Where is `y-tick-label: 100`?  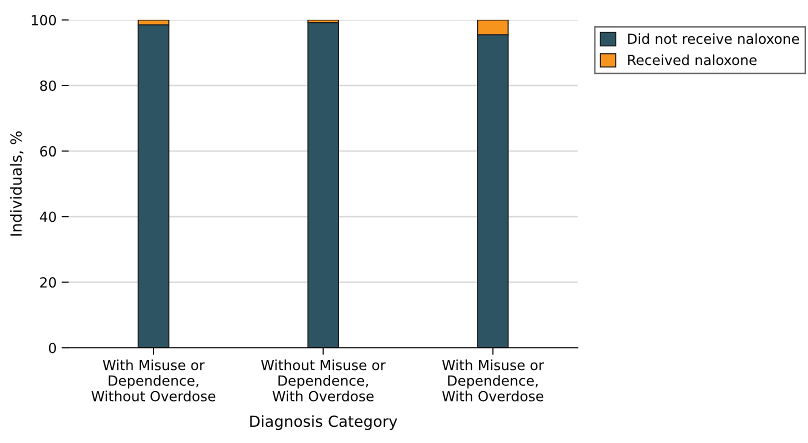 y-tick-label: 100 is located at coordinates (44, 20).